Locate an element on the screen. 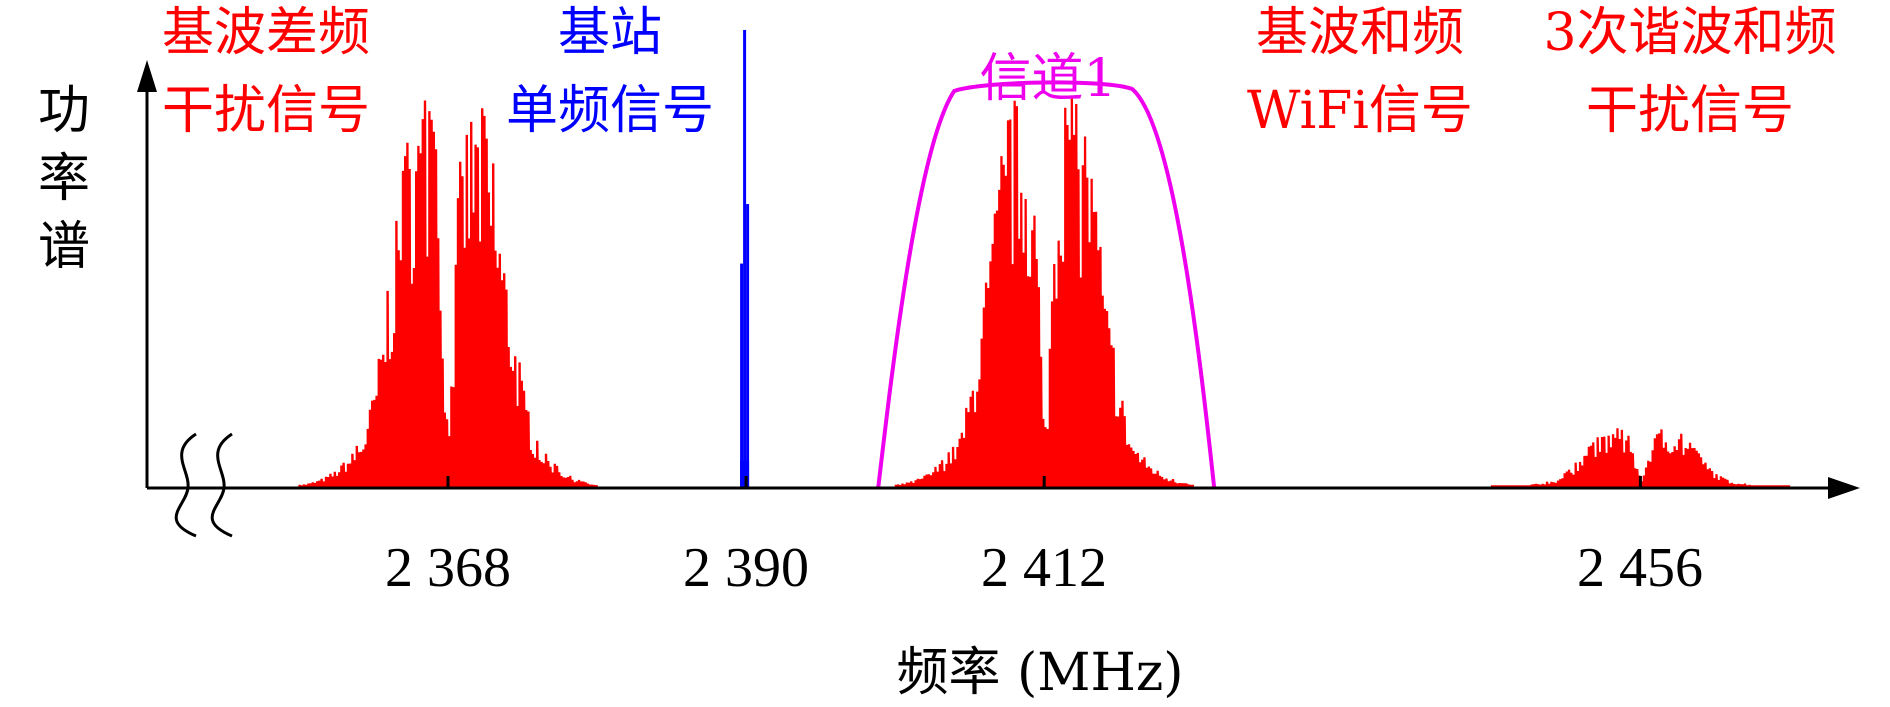 The image size is (1890, 707). tick-label-2368: 2 368 is located at coordinates (448, 568).